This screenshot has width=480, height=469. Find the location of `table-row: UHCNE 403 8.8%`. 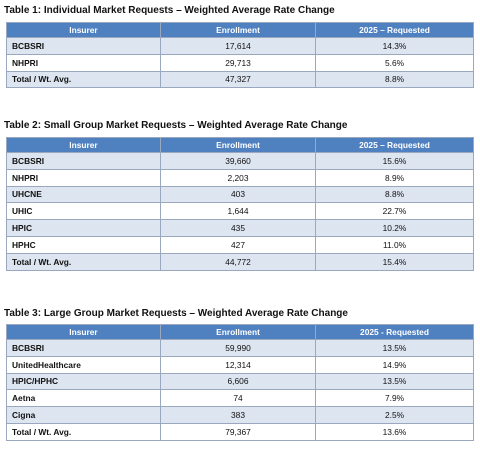

table-row: UHCNE 403 8.8% is located at coordinates (240, 194).